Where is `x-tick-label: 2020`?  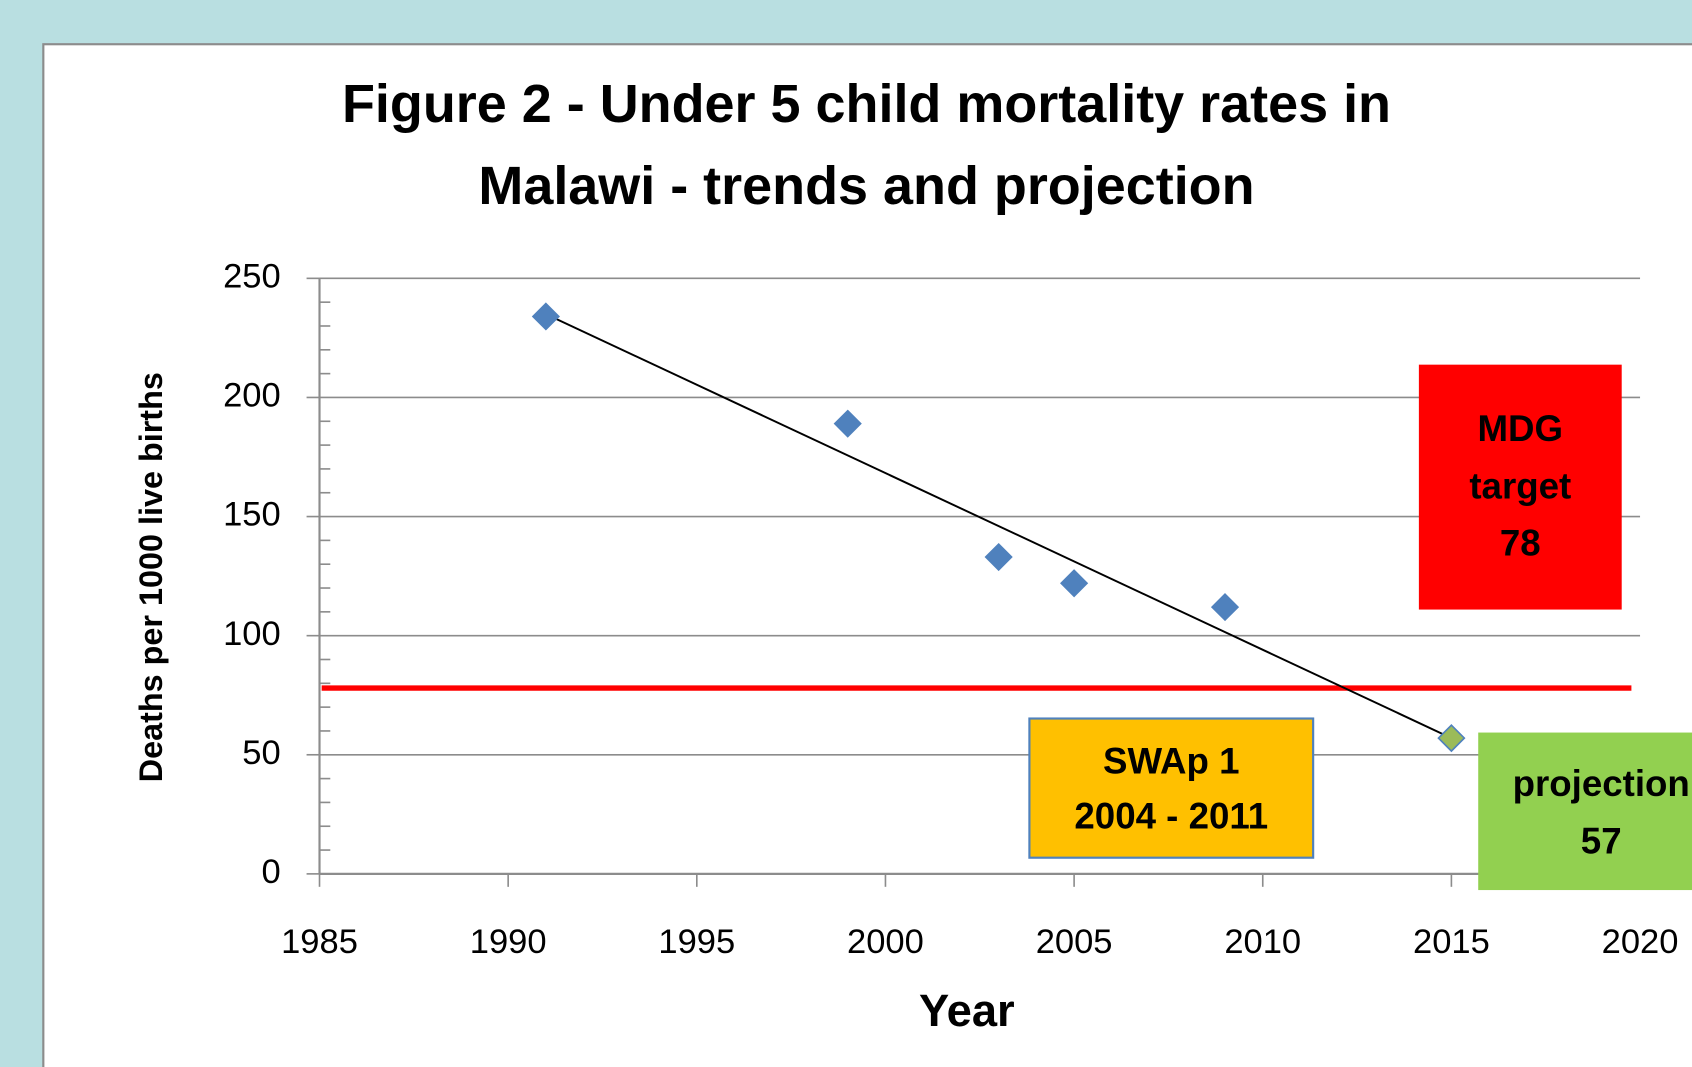 x-tick-label: 2020 is located at coordinates (1640, 942).